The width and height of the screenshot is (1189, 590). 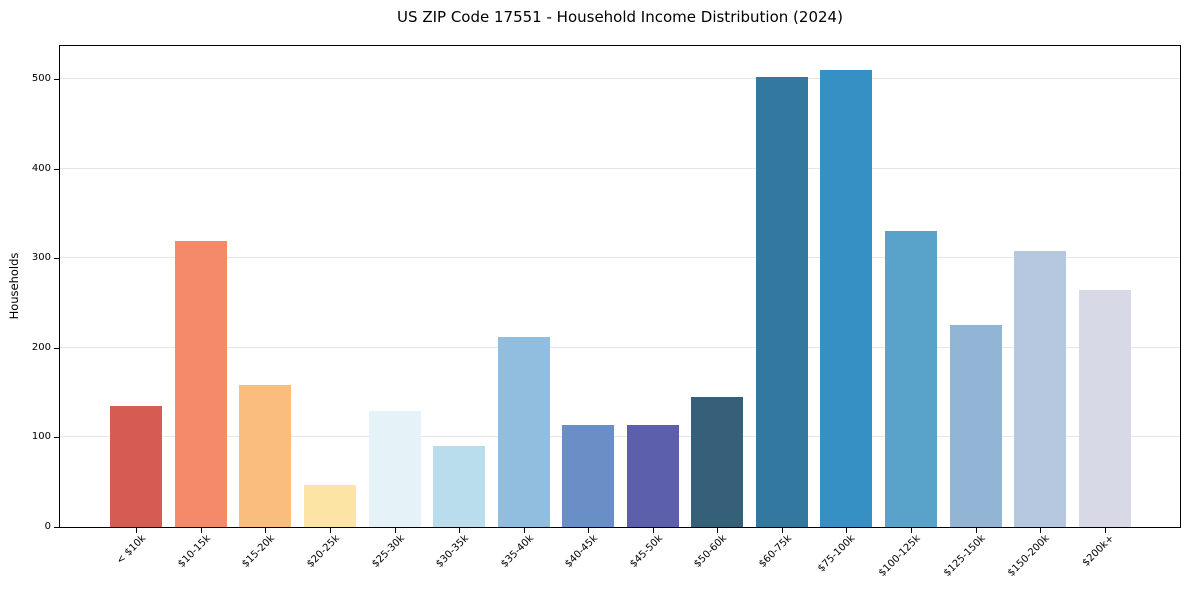 What do you see at coordinates (782, 530) in the screenshot?
I see `x-tick-mark-$60-75k` at bounding box center [782, 530].